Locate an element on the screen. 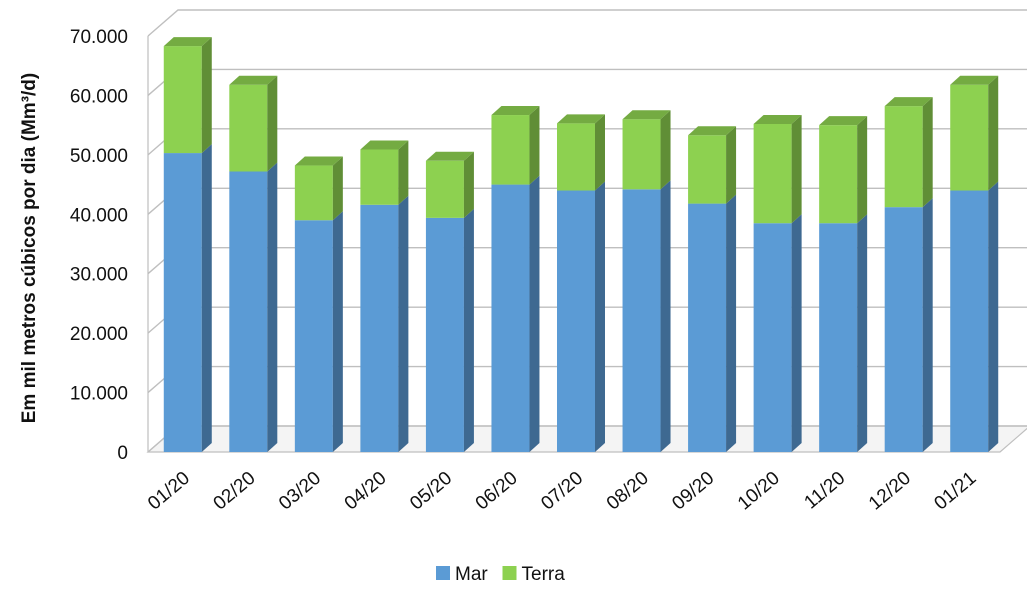  x-tick-label: 12/20 is located at coordinates (890, 491).